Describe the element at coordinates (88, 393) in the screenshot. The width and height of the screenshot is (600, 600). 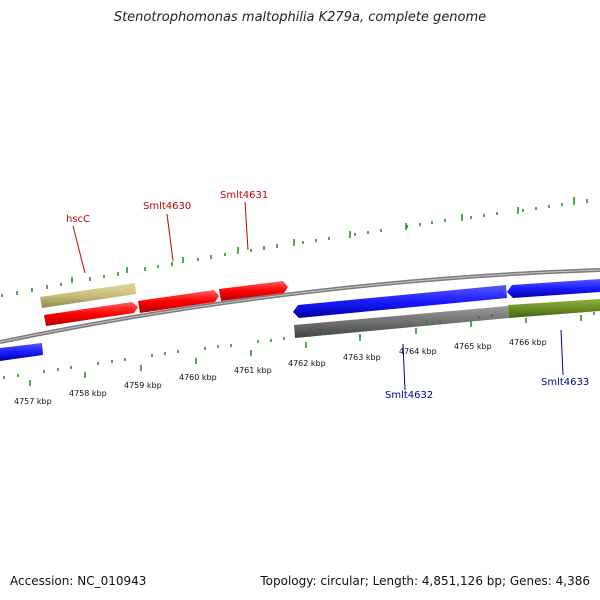
I see `tick-label: 4758 kbp` at that location.